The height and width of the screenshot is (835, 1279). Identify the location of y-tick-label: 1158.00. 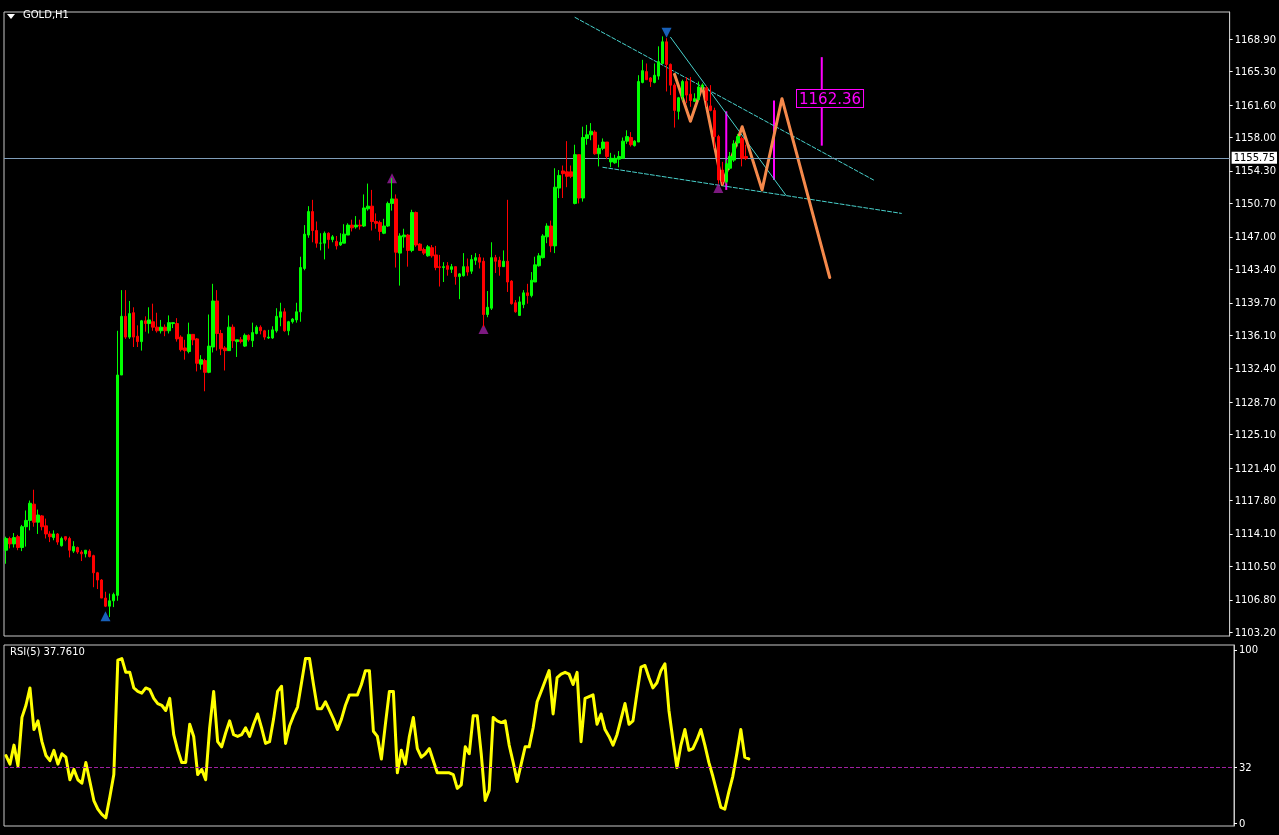
(1255, 138).